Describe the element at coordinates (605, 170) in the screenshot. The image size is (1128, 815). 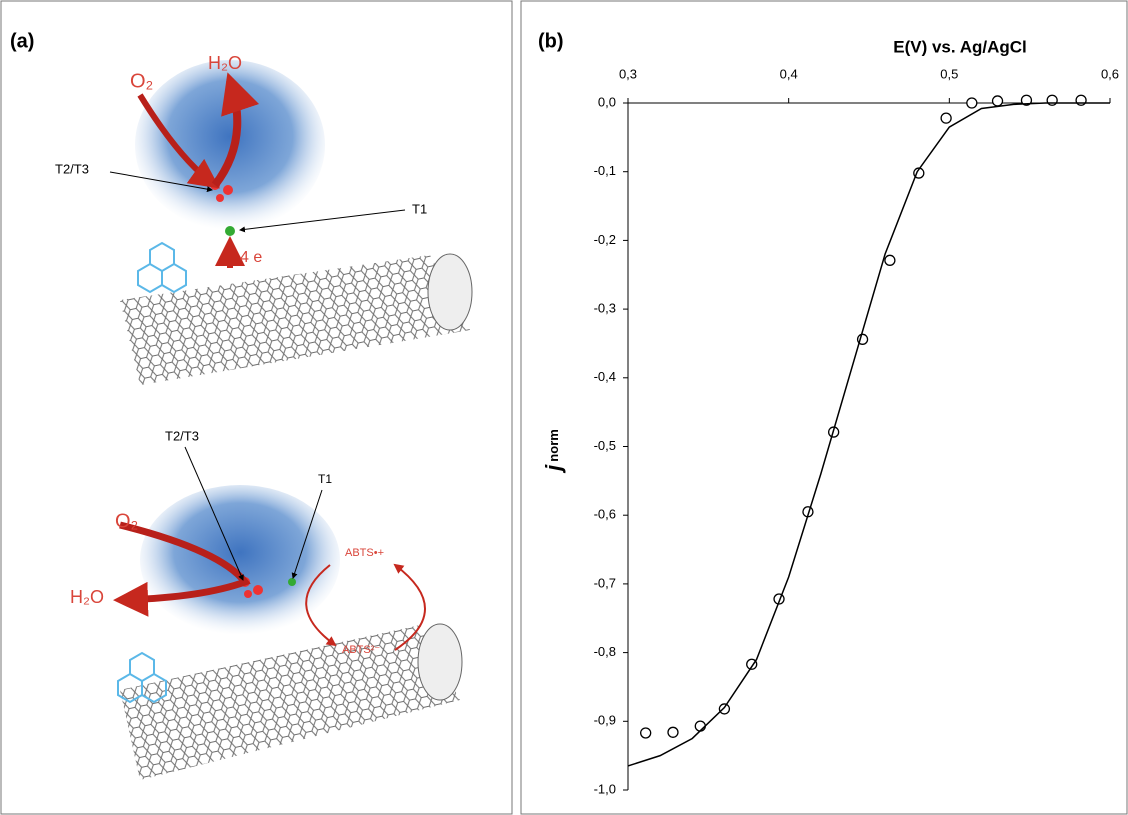
I see `y-tick-label: -0,1` at that location.